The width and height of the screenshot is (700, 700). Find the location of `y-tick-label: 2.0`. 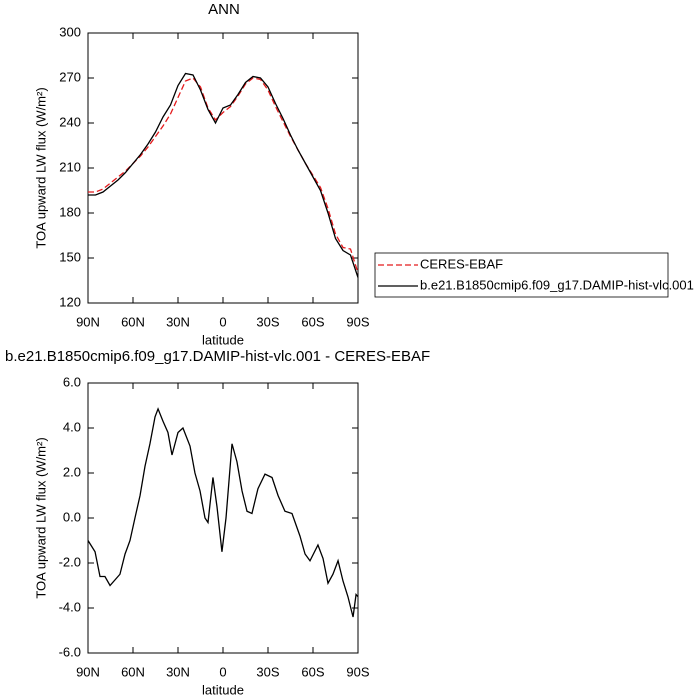

y-tick-label: 2.0 is located at coordinates (72, 471).